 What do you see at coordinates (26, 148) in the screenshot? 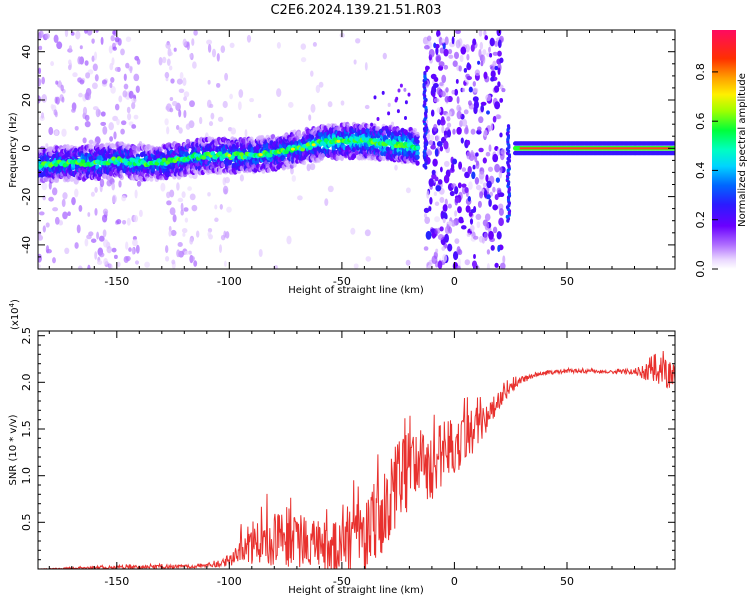
I see `y-tick-label: 0` at bounding box center [26, 148].